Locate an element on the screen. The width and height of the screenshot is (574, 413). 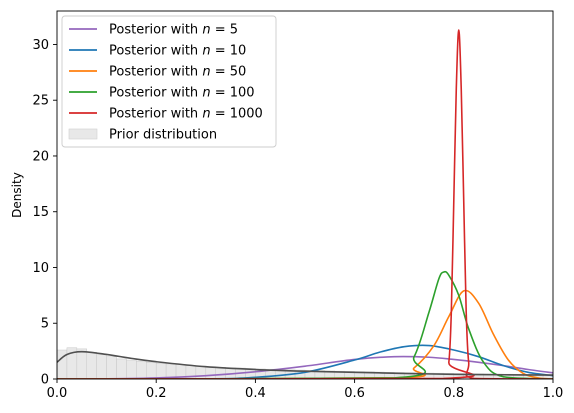
legend-label: Prior distribution is located at coordinates (163, 135).